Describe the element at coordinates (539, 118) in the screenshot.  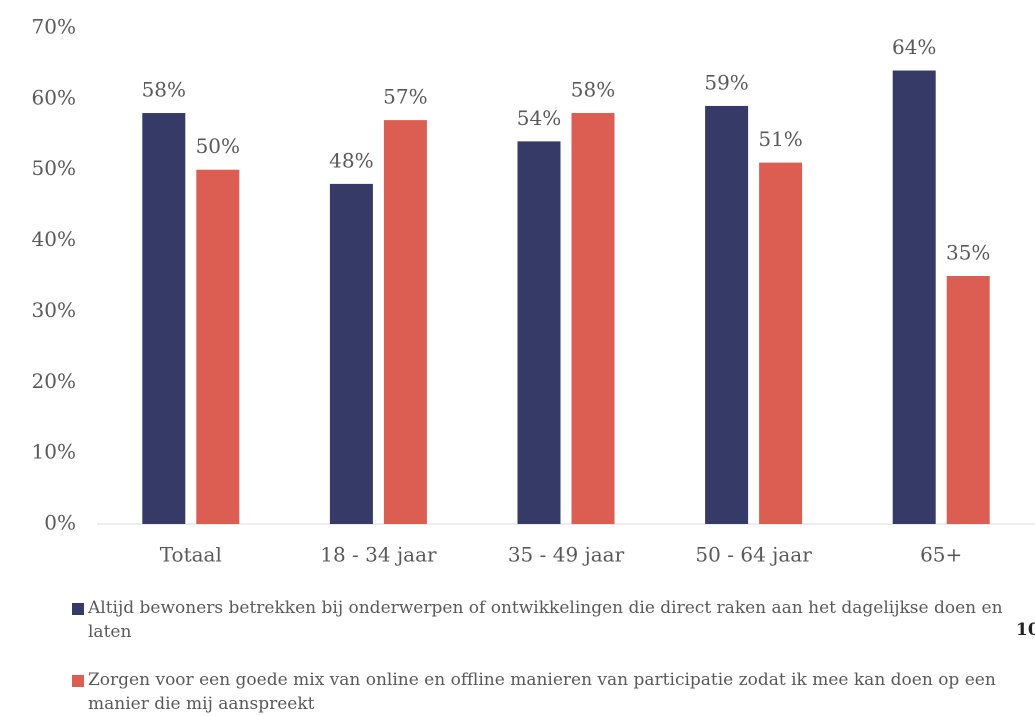
I see `data-label: 54%` at that location.